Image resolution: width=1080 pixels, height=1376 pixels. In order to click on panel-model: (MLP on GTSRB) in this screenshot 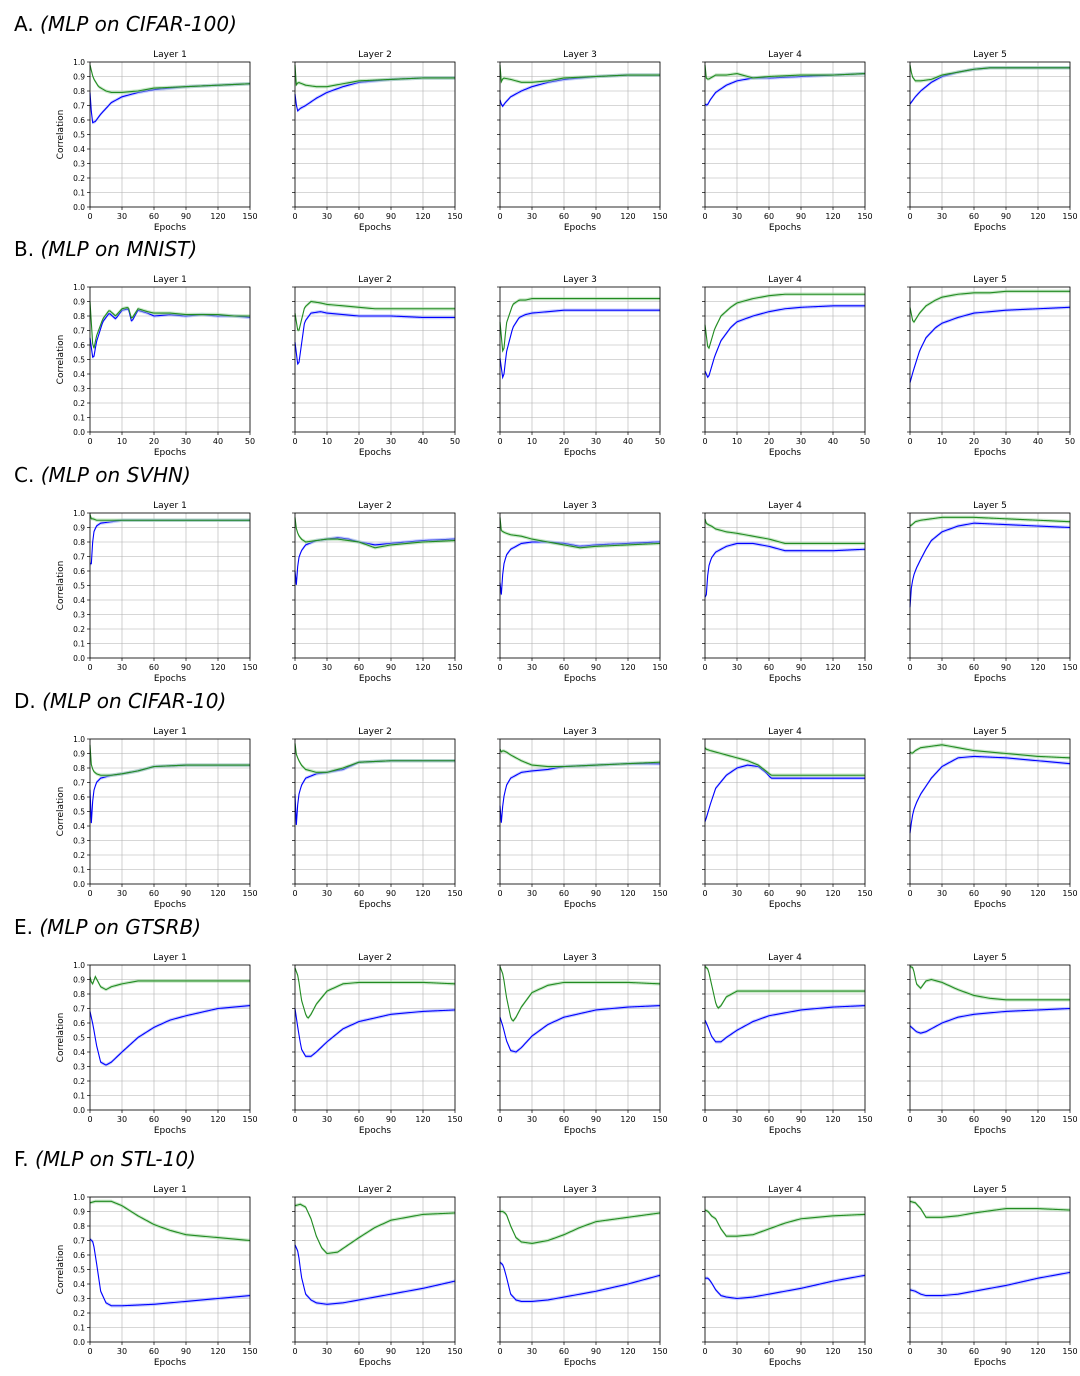, I will do `click(120, 927)`.